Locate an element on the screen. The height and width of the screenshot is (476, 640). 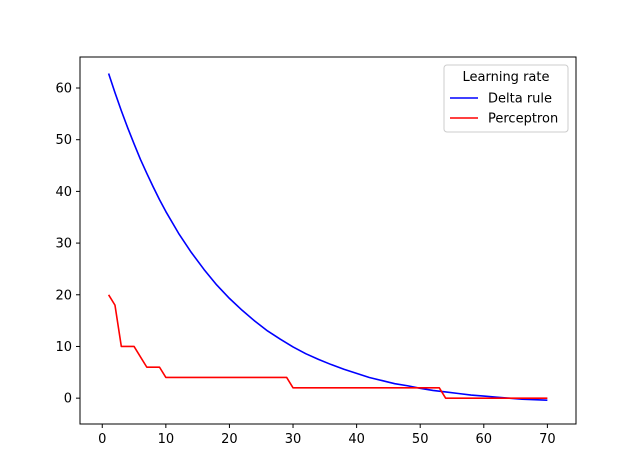
y-tick-label: 40 is located at coordinates (63, 192).